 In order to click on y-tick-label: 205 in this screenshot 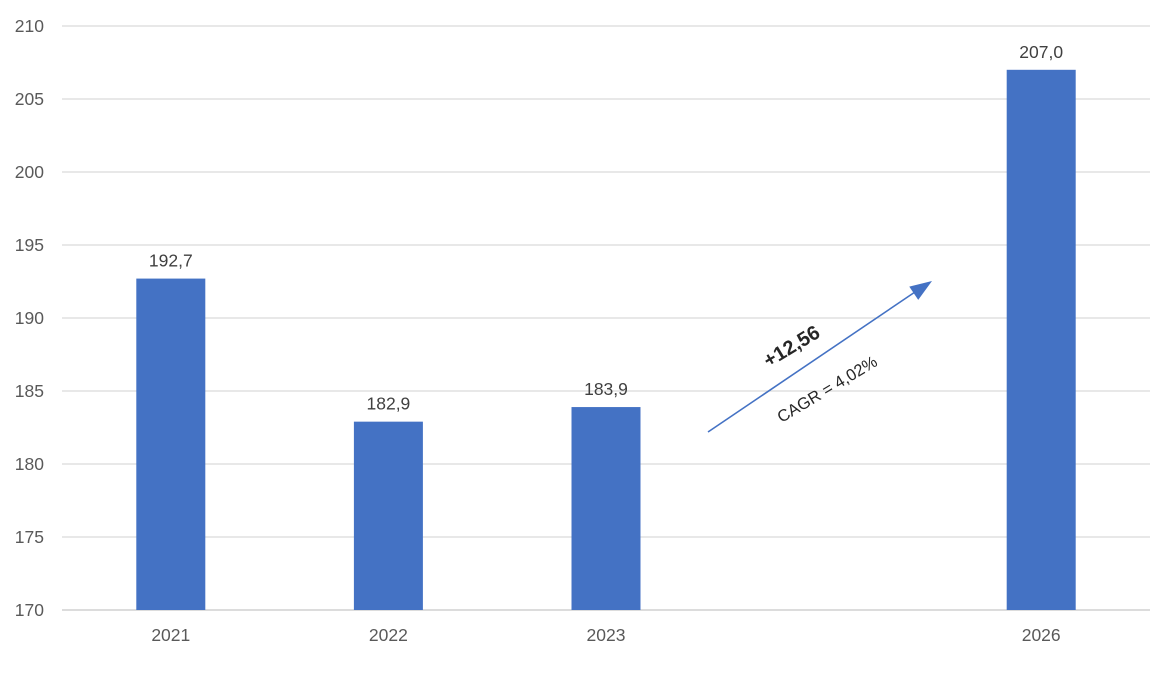, I will do `click(29, 99)`.